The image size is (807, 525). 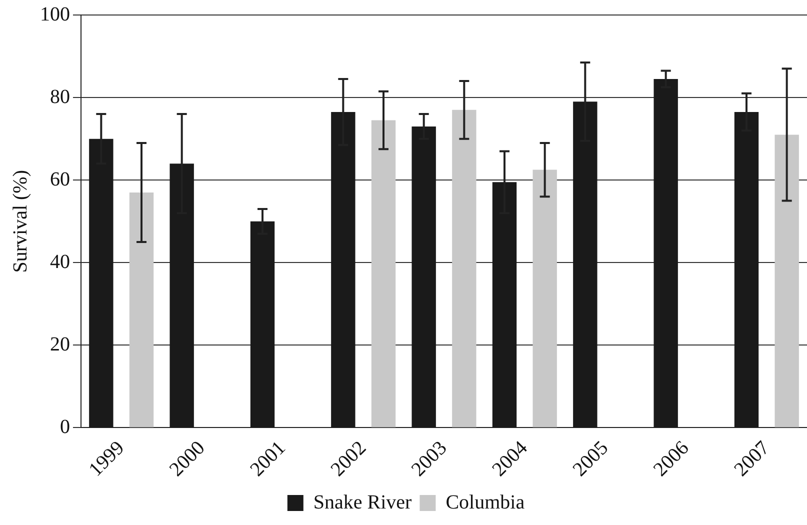 I want to click on y-tick-label: 100, so click(x=55, y=14).